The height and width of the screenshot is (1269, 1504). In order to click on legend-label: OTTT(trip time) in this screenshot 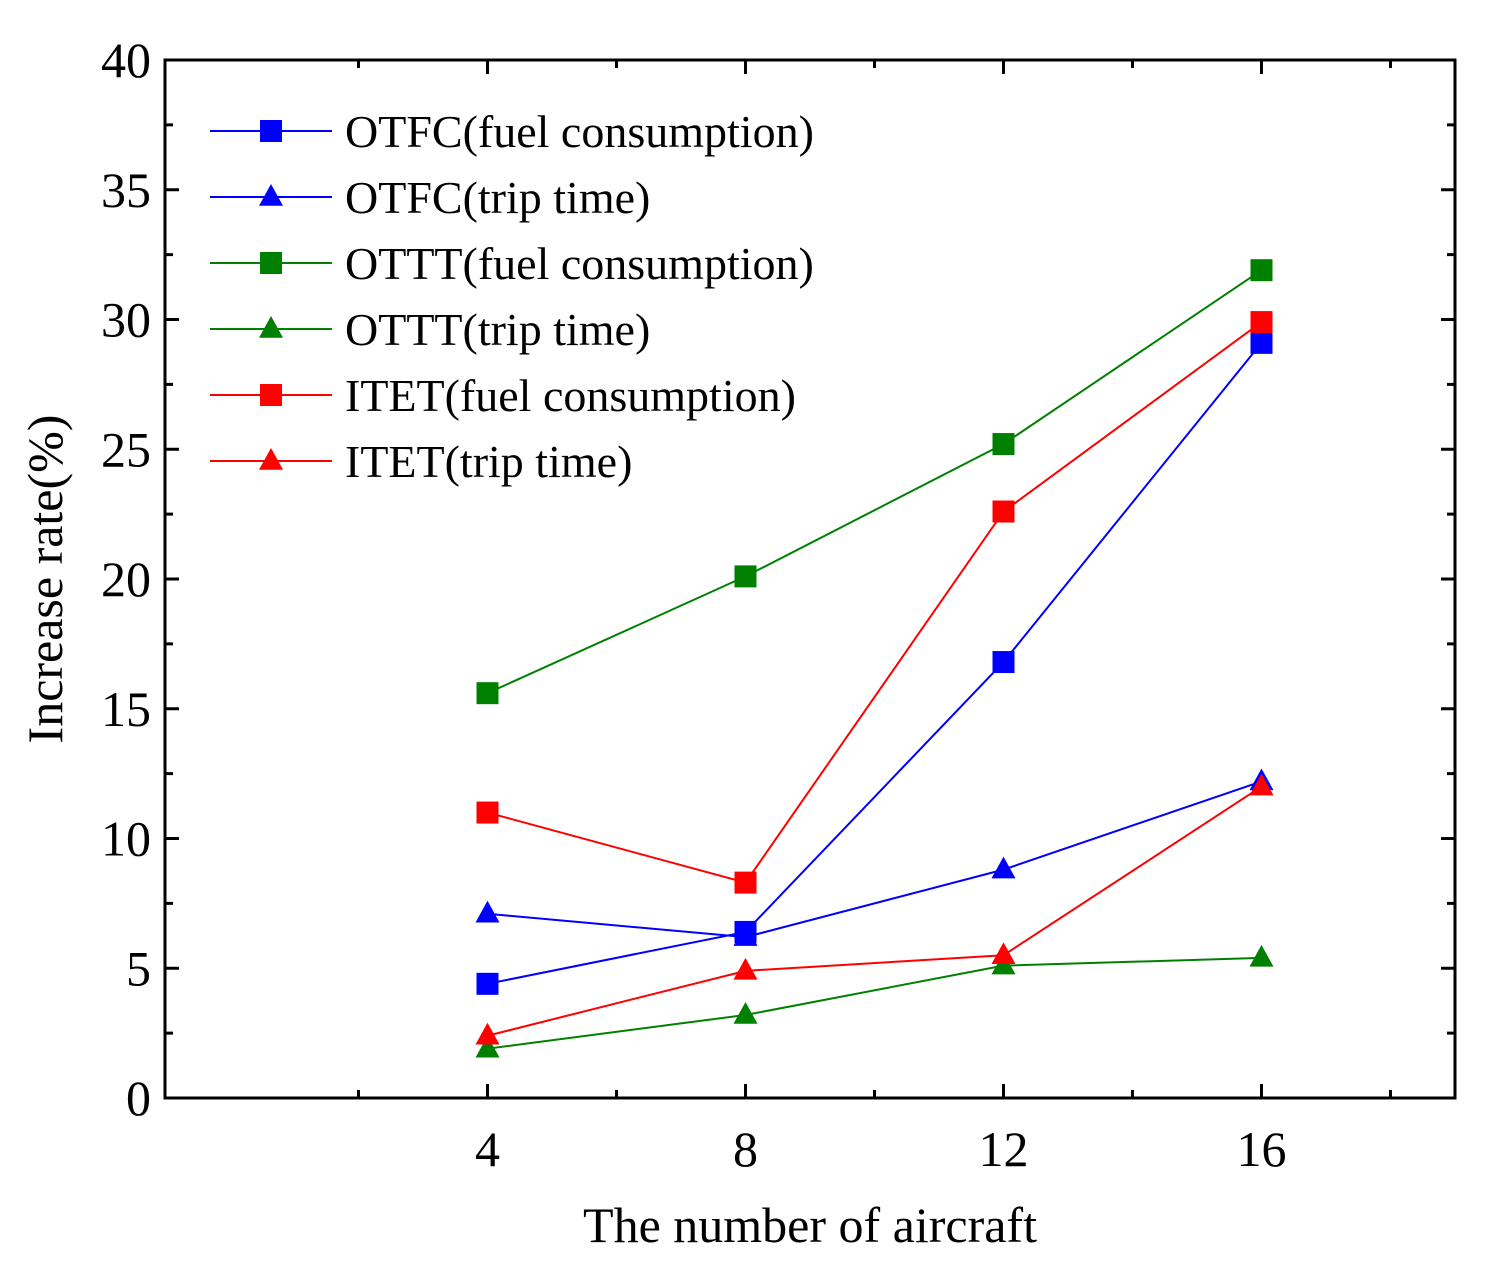, I will do `click(497, 329)`.